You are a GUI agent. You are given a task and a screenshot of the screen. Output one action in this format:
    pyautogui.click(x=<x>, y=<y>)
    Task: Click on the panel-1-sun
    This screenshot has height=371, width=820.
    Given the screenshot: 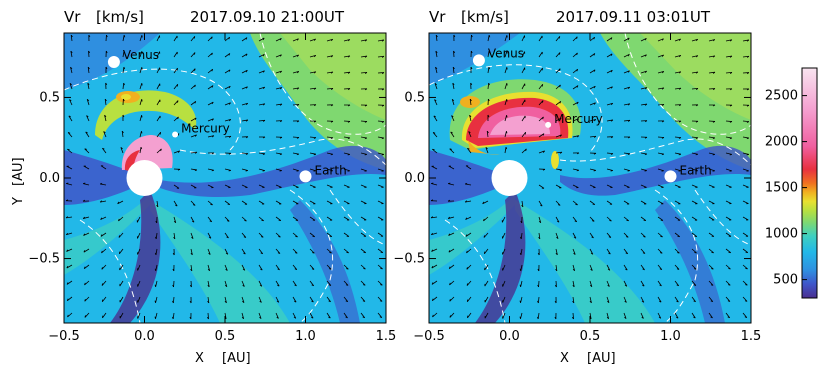 What is the action you would take?
    pyautogui.click(x=144, y=178)
    